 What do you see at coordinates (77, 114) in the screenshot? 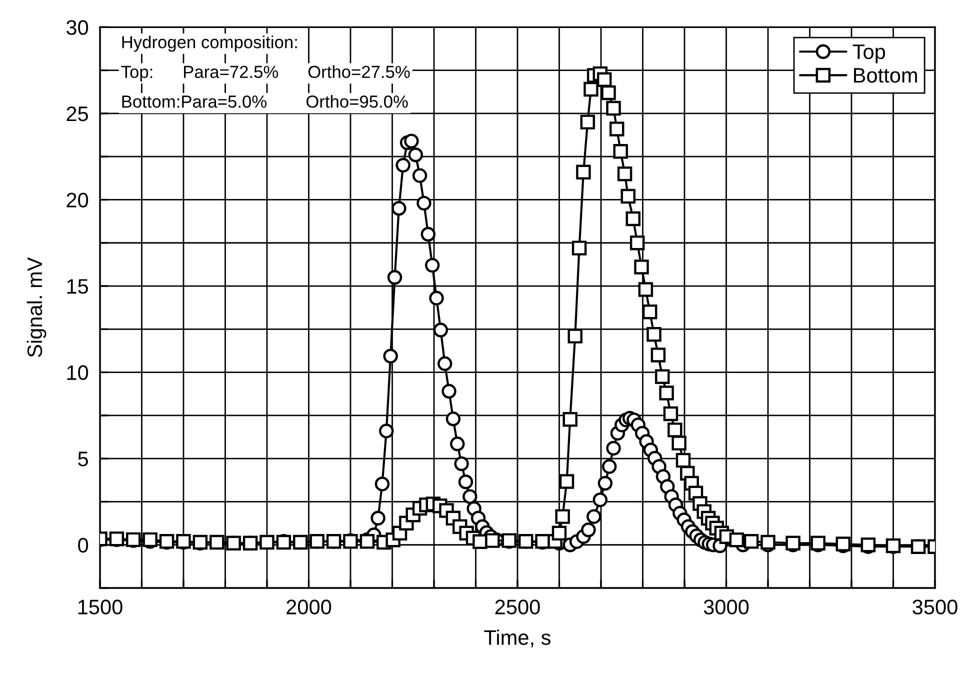
I see `y-tick-label: 25` at bounding box center [77, 114].